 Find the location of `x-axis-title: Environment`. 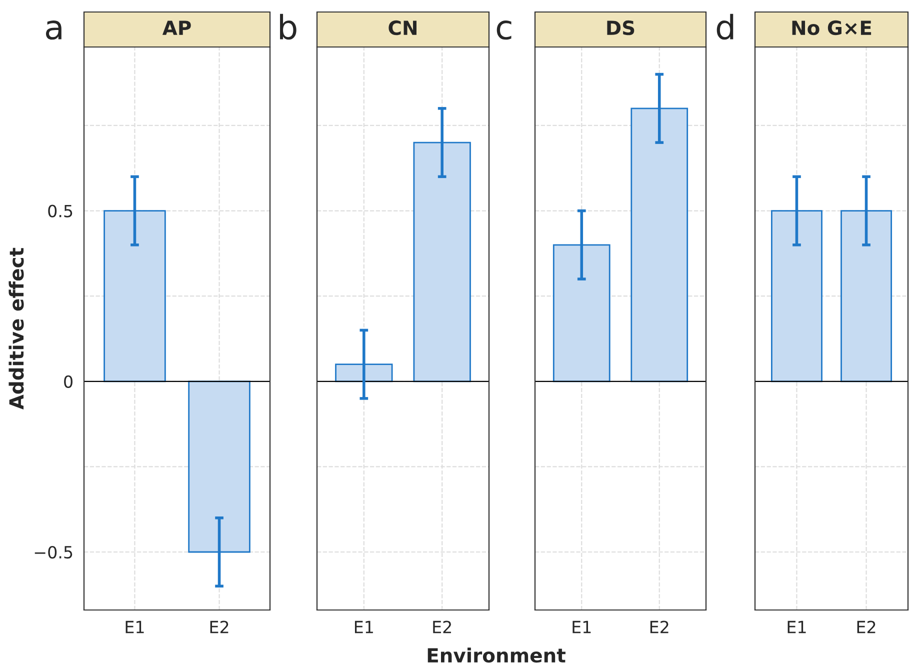

x-axis-title: Environment is located at coordinates (497, 655).